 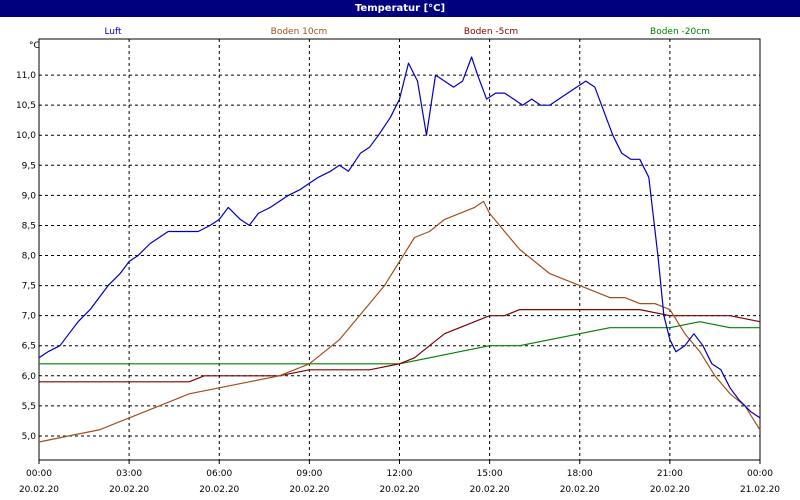 What do you see at coordinates (29, 377) in the screenshot?
I see `y-tick-label: 6,0` at bounding box center [29, 377].